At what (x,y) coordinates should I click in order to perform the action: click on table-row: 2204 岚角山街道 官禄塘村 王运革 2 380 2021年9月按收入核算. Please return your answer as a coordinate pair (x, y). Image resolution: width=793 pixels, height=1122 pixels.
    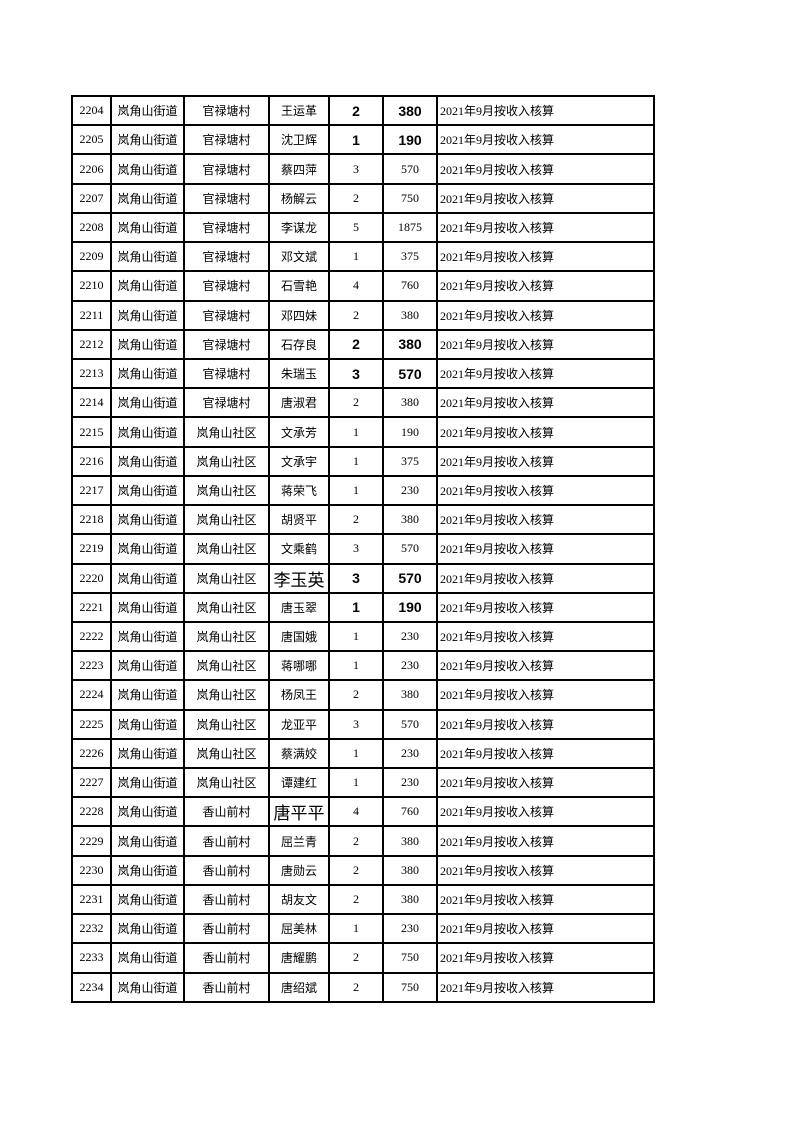
    Looking at the image, I should click on (363, 110).